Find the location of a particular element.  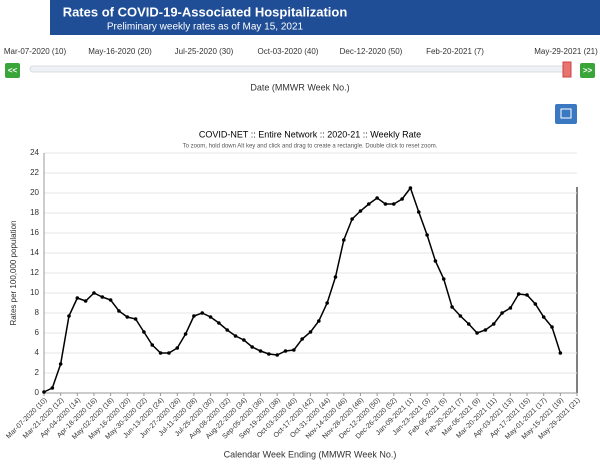

next-button is located at coordinates (587, 70).